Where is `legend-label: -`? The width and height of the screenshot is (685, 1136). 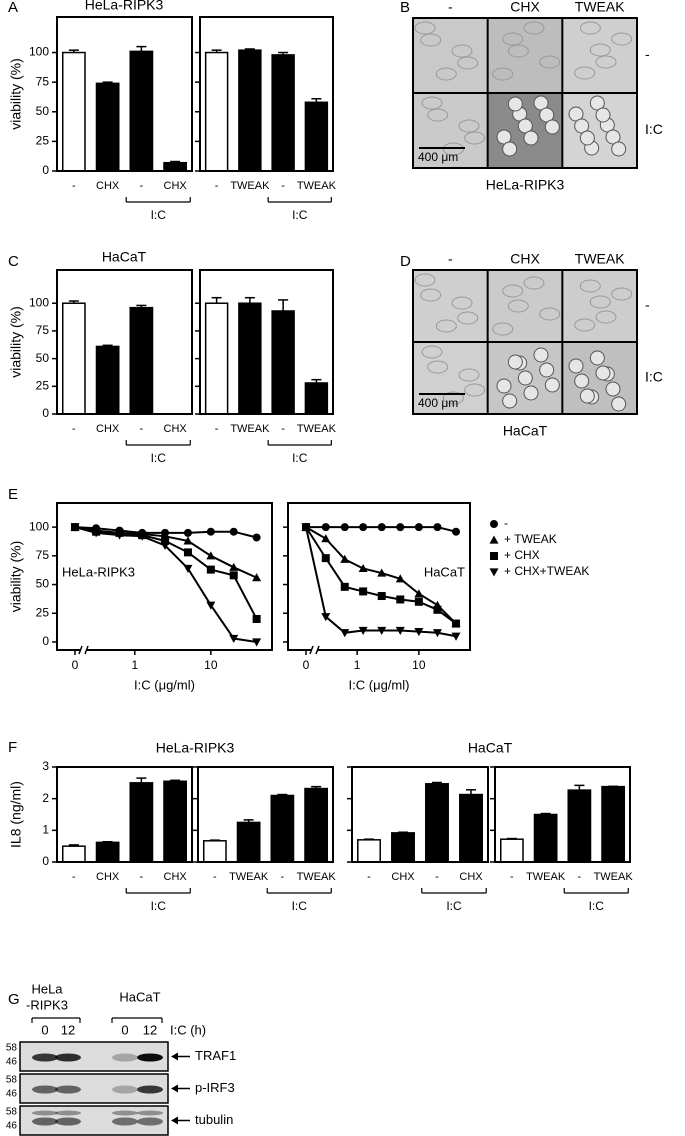
legend-label: - is located at coordinates (506, 523).